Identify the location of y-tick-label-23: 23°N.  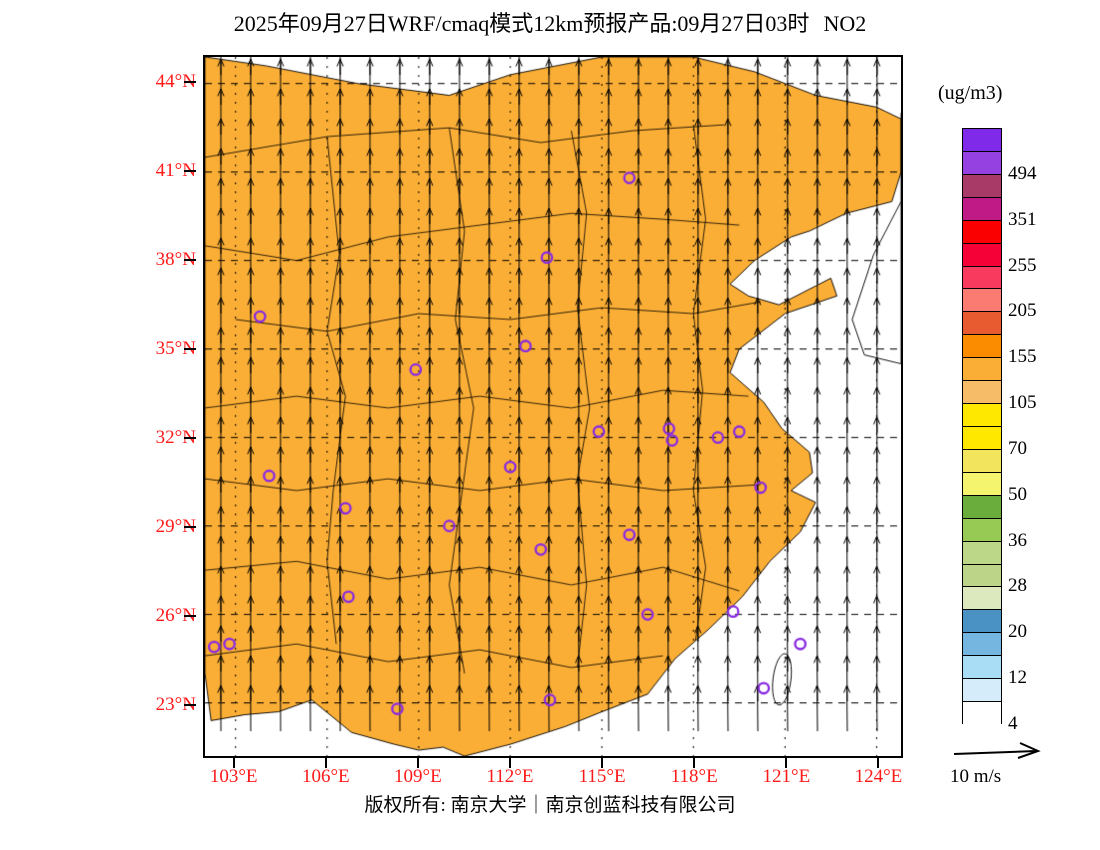
(175, 704).